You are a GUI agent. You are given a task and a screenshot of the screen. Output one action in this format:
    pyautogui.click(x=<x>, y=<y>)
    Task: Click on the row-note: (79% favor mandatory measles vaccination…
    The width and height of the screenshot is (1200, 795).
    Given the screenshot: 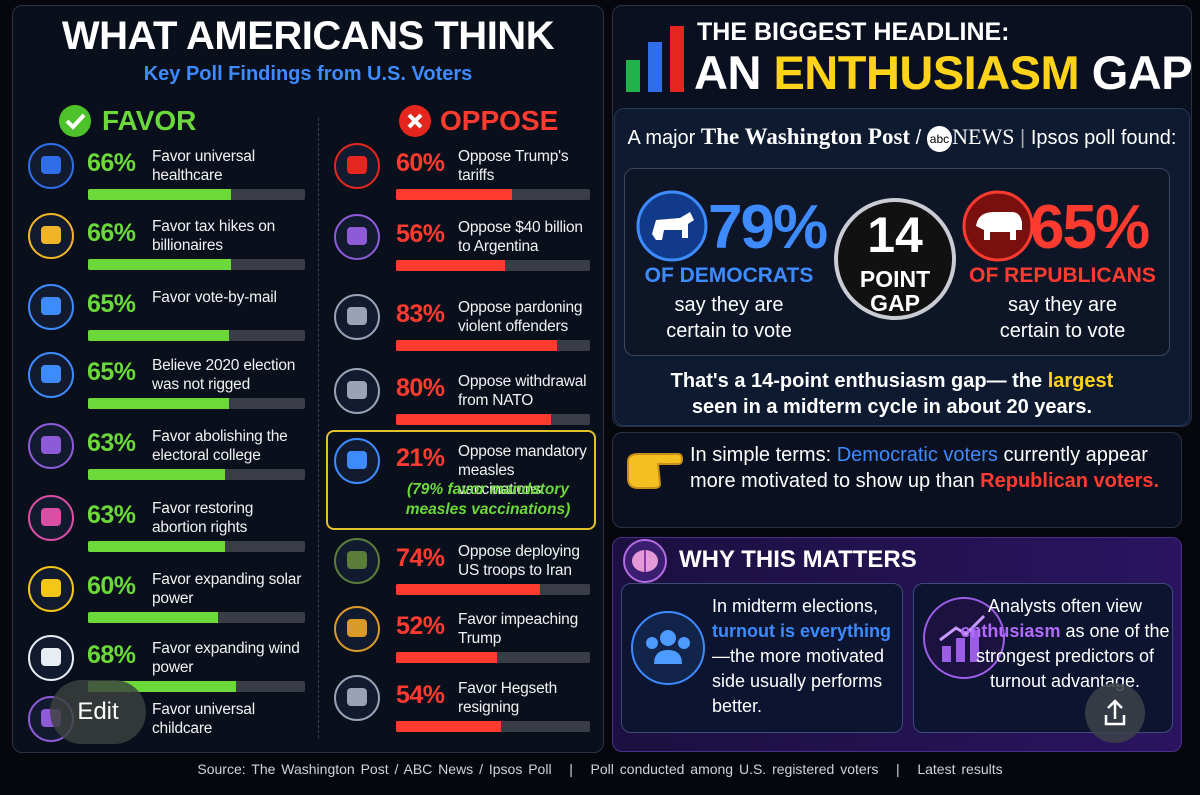 What is the action you would take?
    pyautogui.click(x=488, y=499)
    